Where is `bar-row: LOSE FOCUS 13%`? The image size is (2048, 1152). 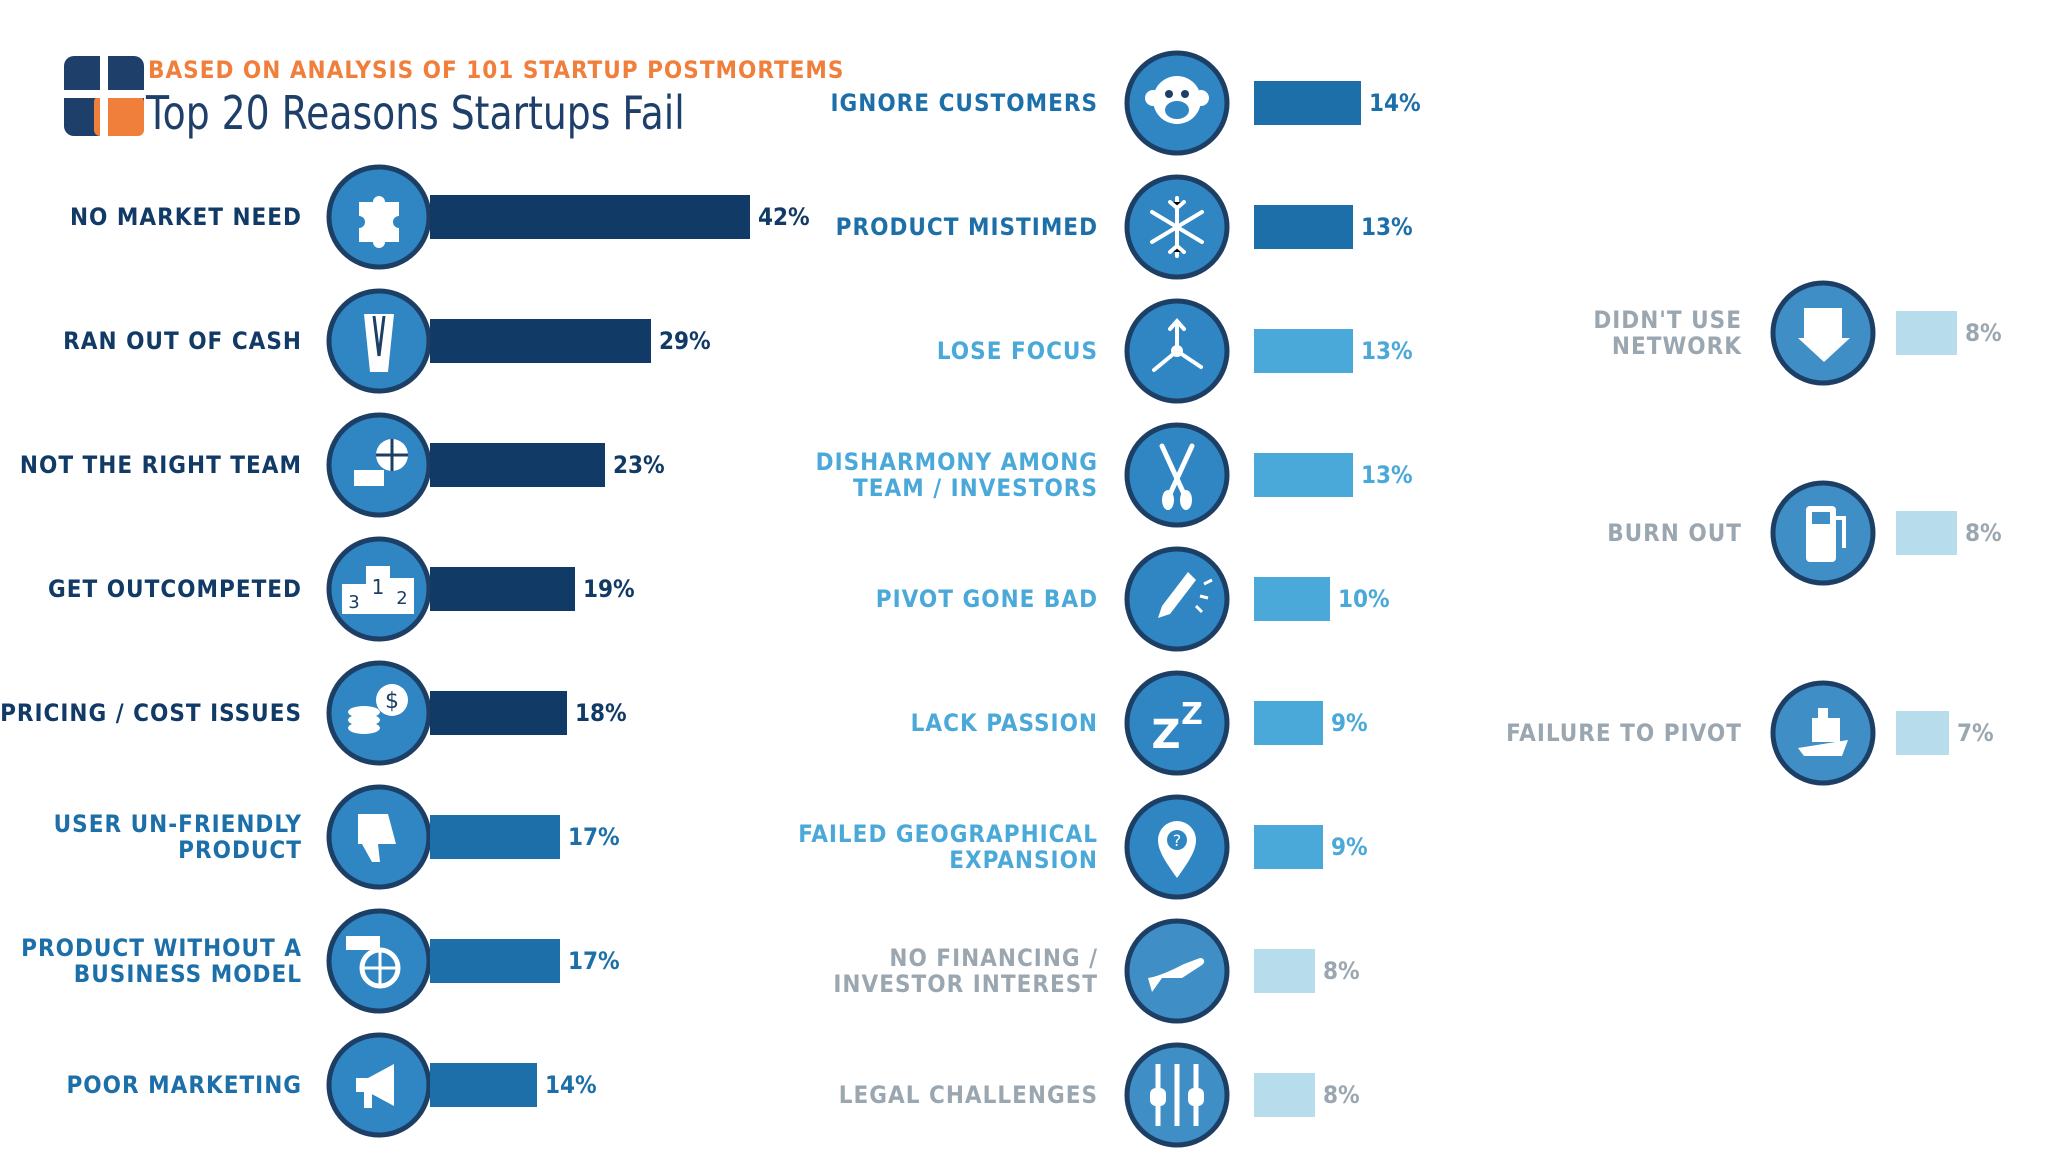 bar-row: LOSE FOCUS 13% is located at coordinates (1024, 351).